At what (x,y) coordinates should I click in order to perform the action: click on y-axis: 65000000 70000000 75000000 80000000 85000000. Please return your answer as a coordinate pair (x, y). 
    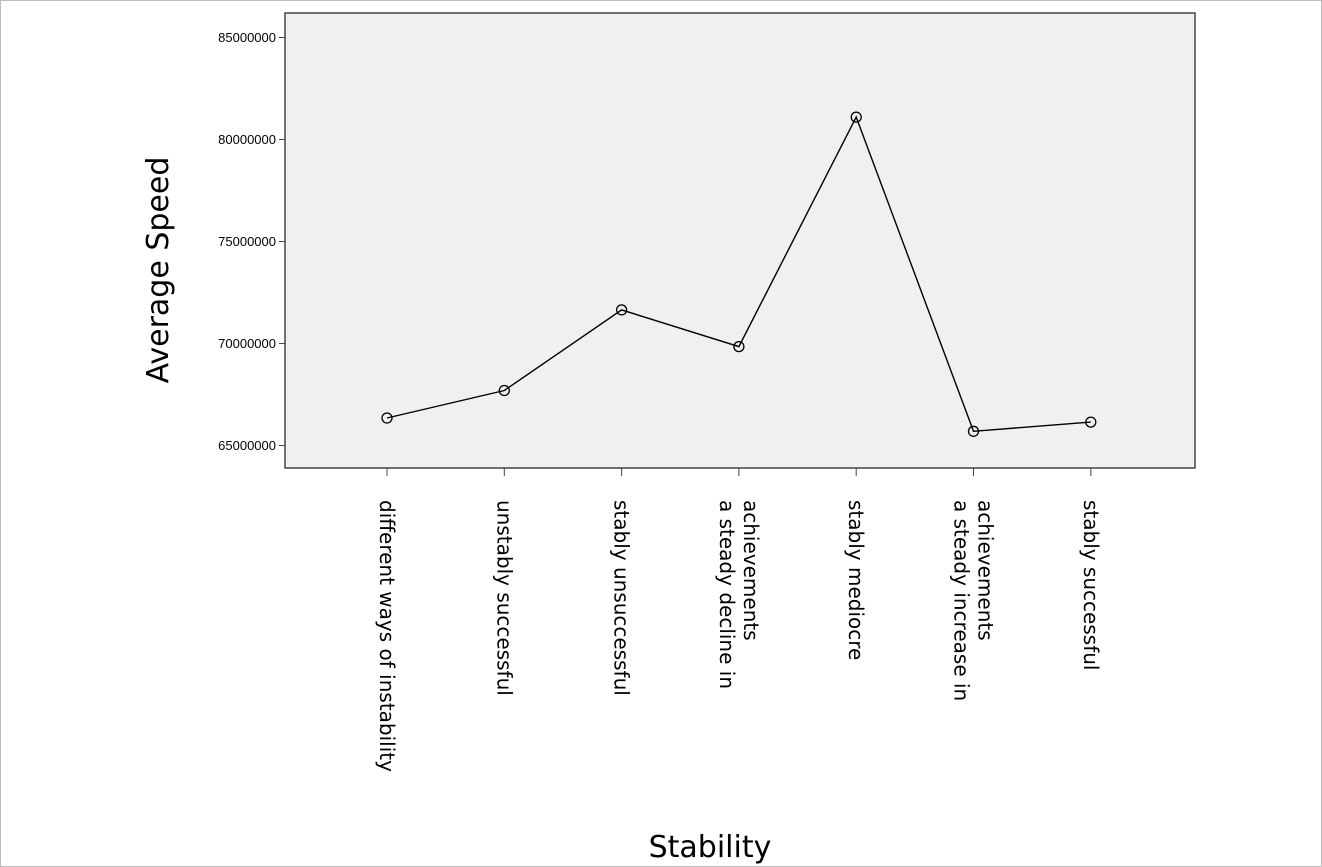
    Looking at the image, I should click on (251, 241).